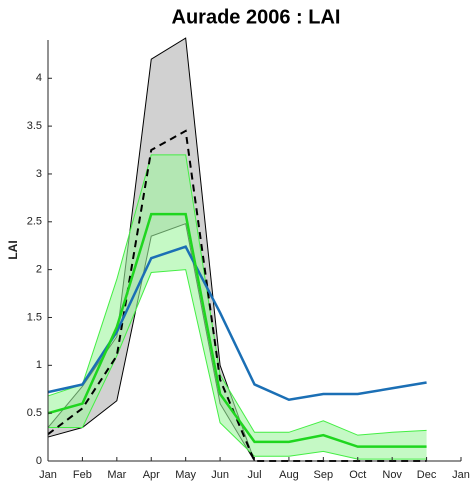  What do you see at coordinates (116, 475) in the screenshot?
I see `x-tick-label: Mar` at bounding box center [116, 475].